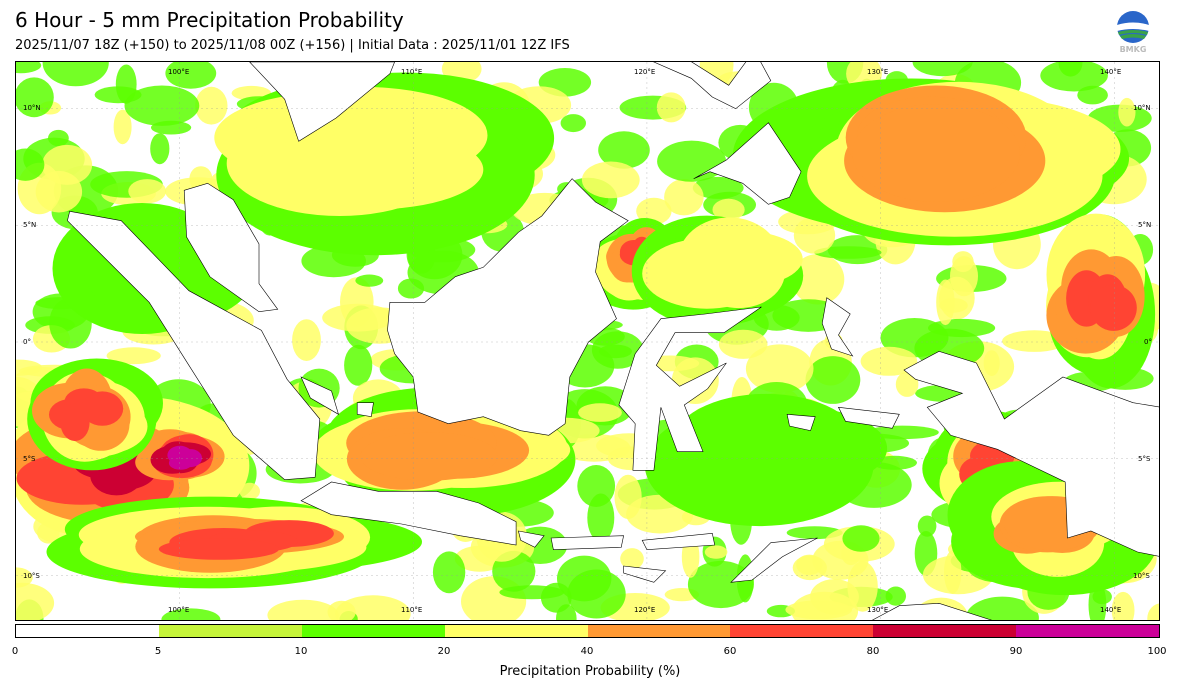 The width and height of the screenshot is (1180, 690). What do you see at coordinates (369, 169) in the screenshot?
I see `precip-region-south-china-sea` at bounding box center [369, 169].